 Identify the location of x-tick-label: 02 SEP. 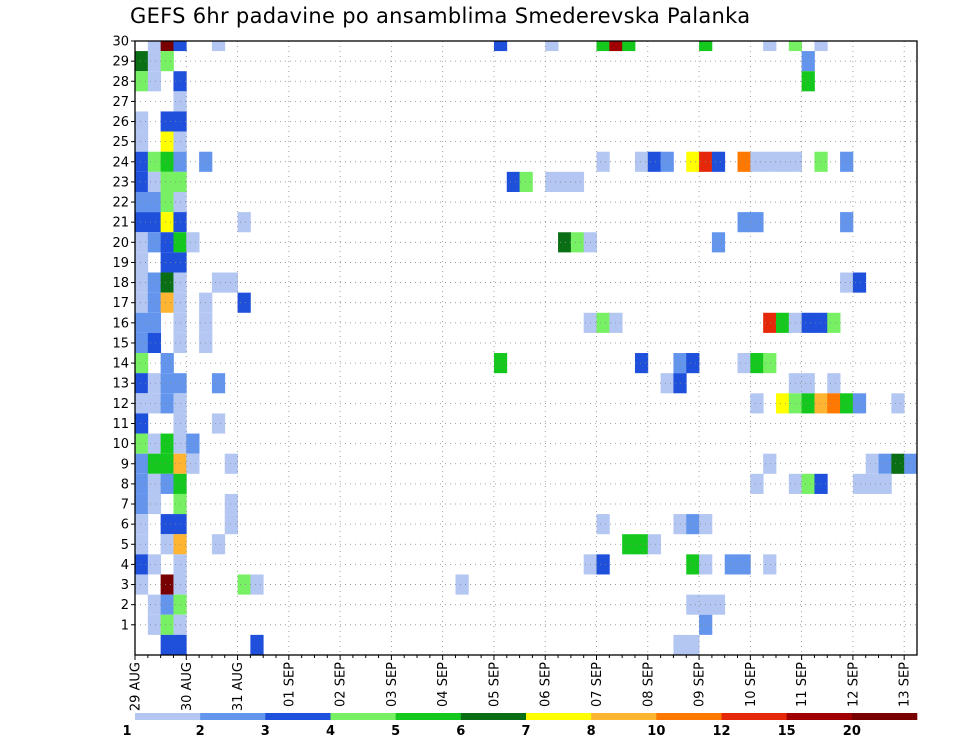
(341, 684).